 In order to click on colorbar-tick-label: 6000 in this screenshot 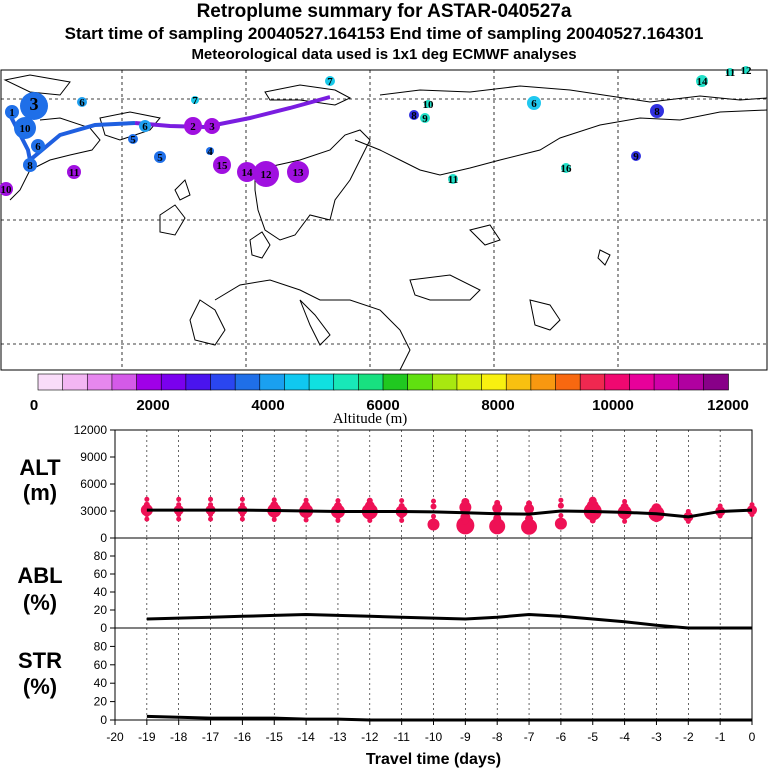, I will do `click(382, 405)`.